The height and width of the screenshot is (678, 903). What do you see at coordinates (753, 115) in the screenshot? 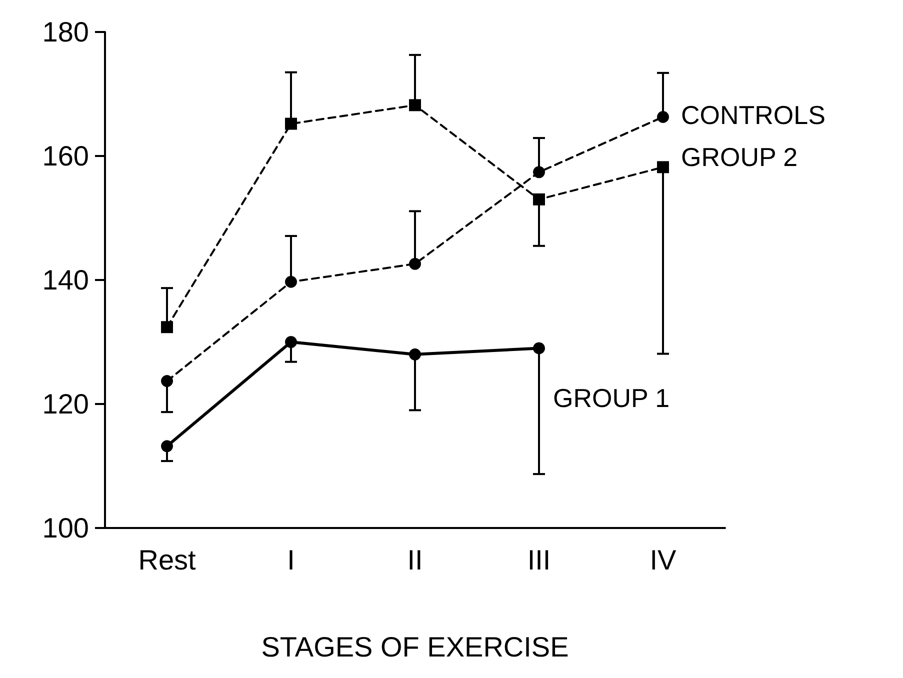
I see `series-label: CONTROLS` at bounding box center [753, 115].